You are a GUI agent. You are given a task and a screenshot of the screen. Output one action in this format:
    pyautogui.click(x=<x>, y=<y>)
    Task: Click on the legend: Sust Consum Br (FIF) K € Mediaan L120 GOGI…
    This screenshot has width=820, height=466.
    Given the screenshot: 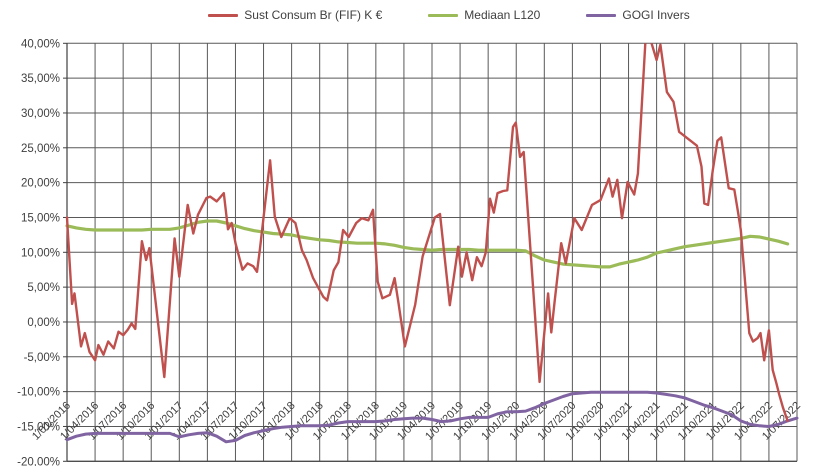 What is the action you would take?
    pyautogui.click(x=410, y=15)
    